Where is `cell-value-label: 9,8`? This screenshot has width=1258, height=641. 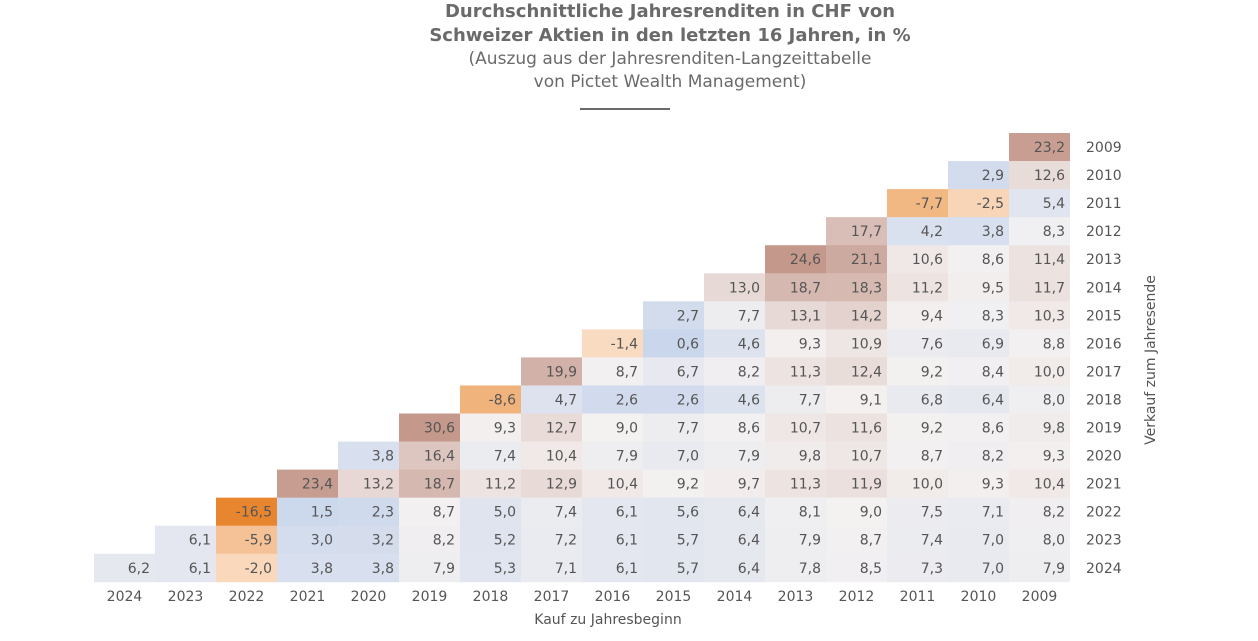 cell-value-label: 9,8 is located at coordinates (1054, 429).